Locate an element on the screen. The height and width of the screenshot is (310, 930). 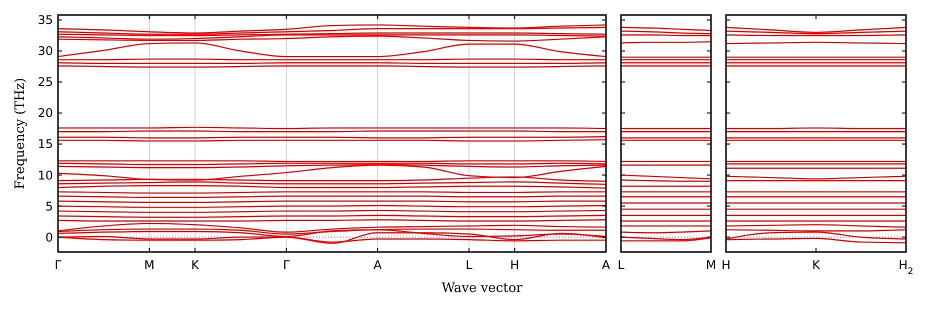
y-tick-label: 30 is located at coordinates (45, 51).